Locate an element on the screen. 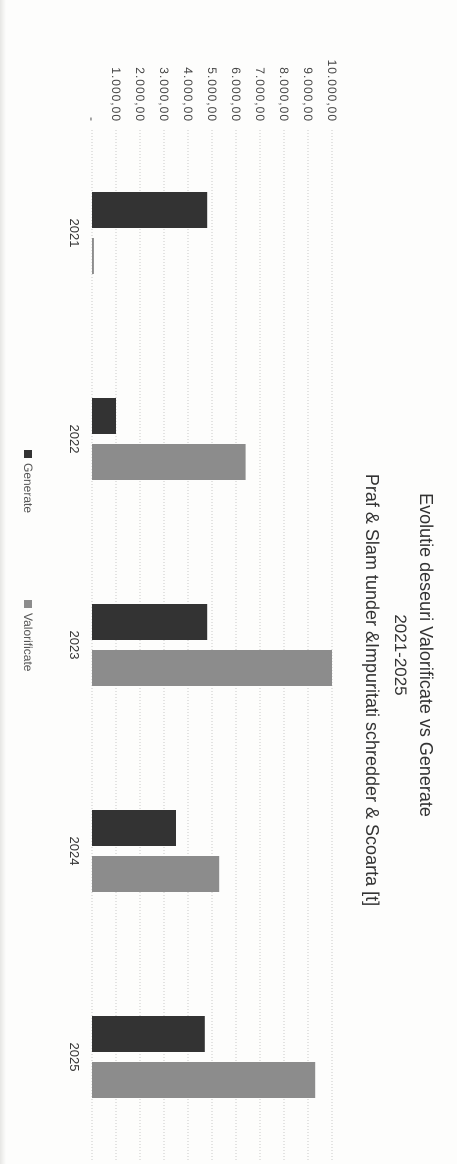 The image size is (457, 1164). bar-valorificate-2025 is located at coordinates (204, 1080).